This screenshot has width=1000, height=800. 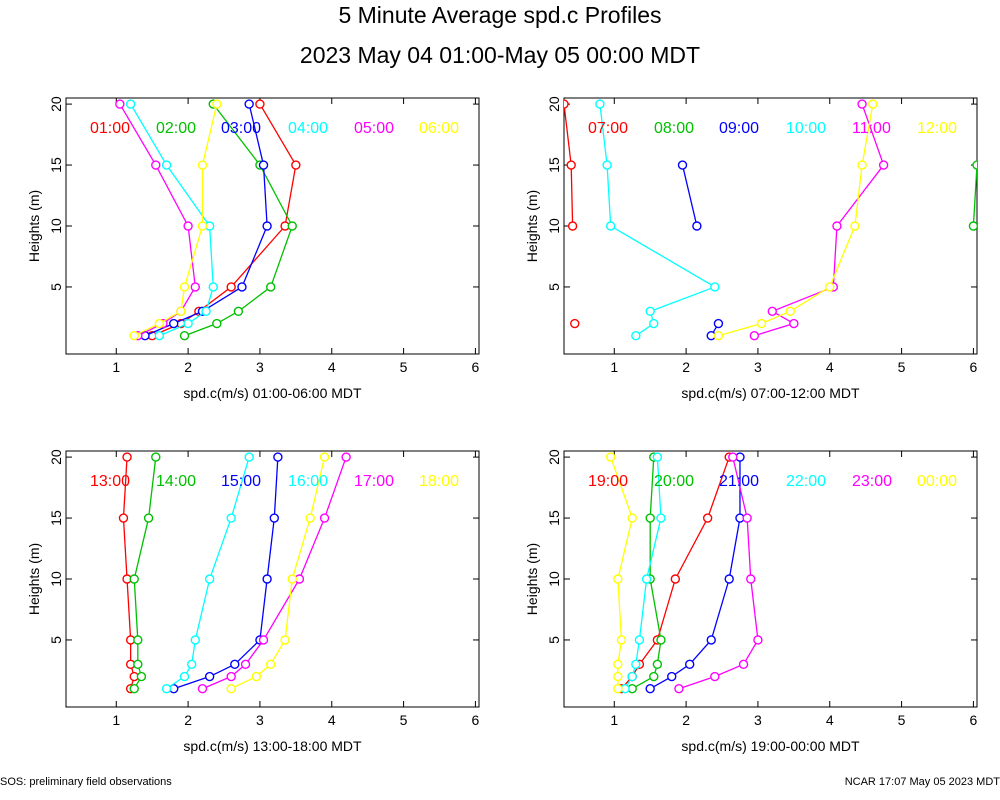 I want to click on legend-entry-0800: 08:00, so click(x=674, y=128).